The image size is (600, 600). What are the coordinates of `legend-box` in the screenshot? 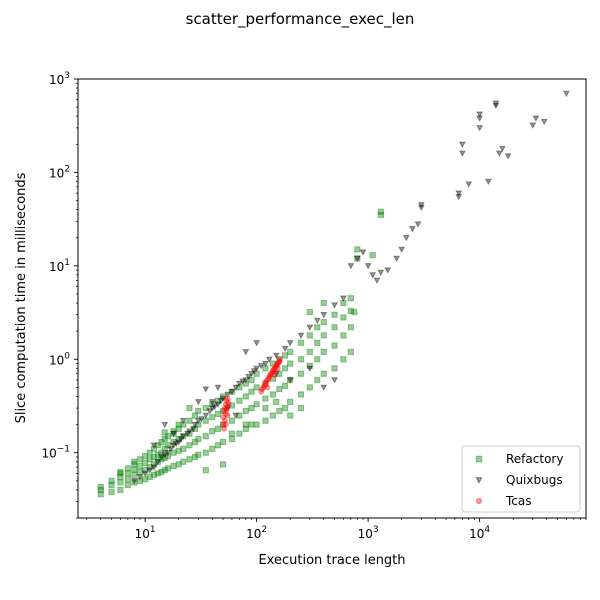 It's located at (521, 479).